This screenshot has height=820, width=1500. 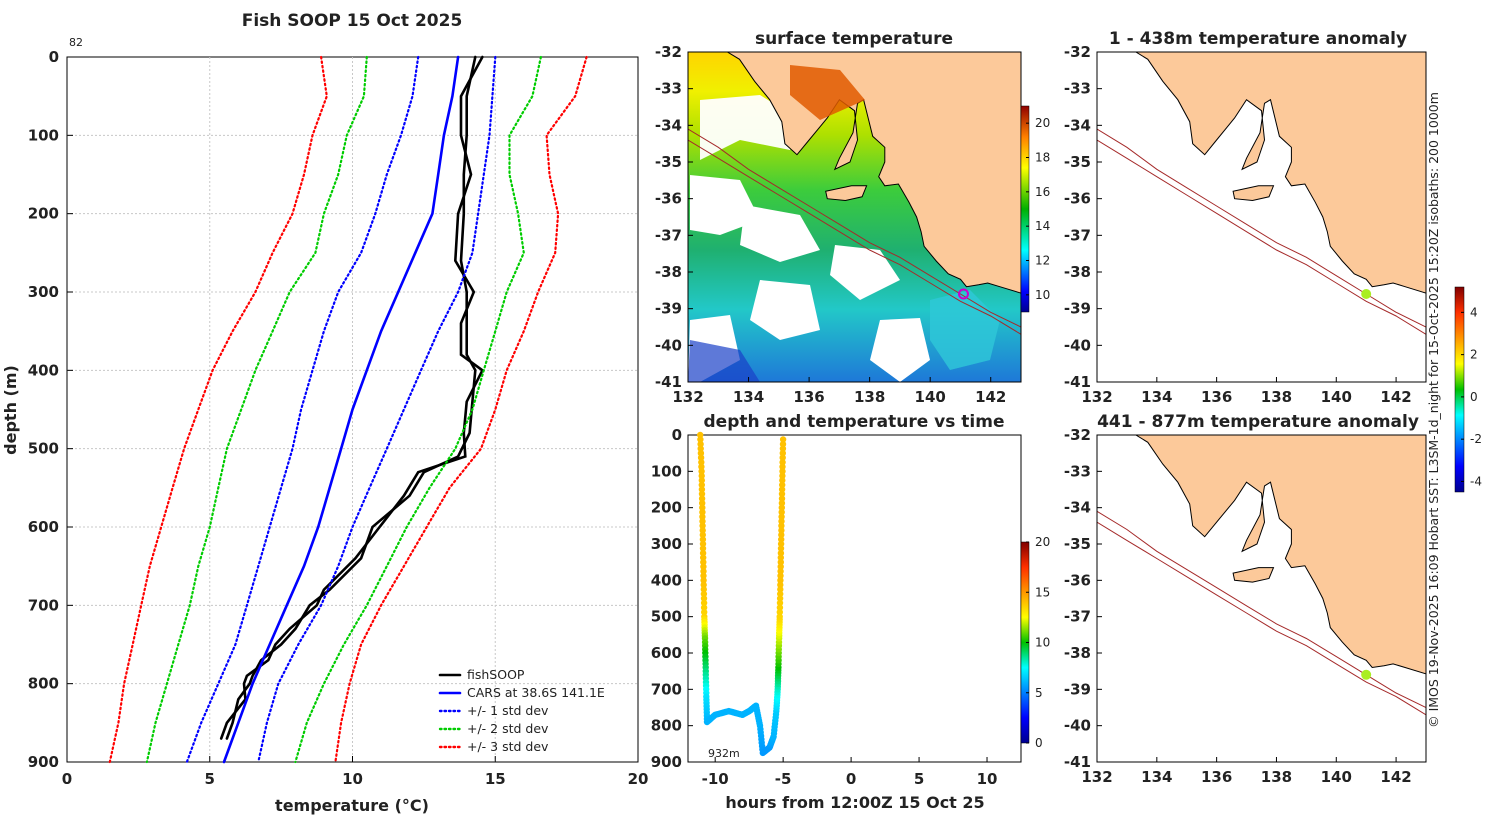 I want to click on depth-time-y-tick-label: 700, so click(x=666, y=689).